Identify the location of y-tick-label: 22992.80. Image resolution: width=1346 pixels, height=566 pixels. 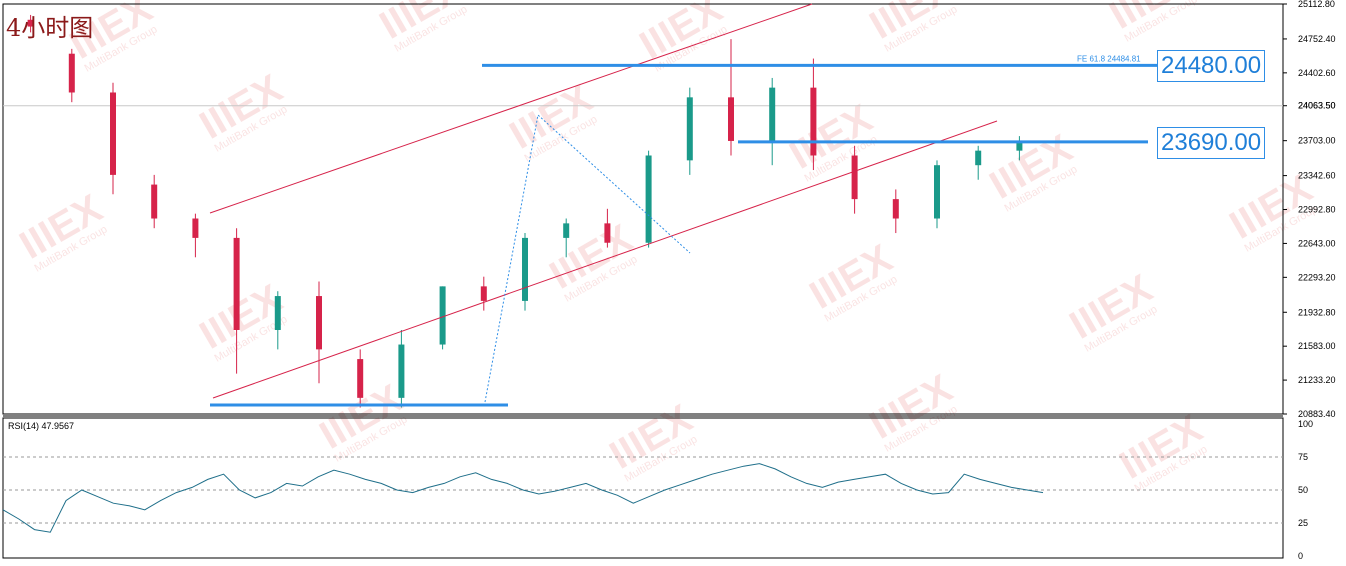
(1317, 210).